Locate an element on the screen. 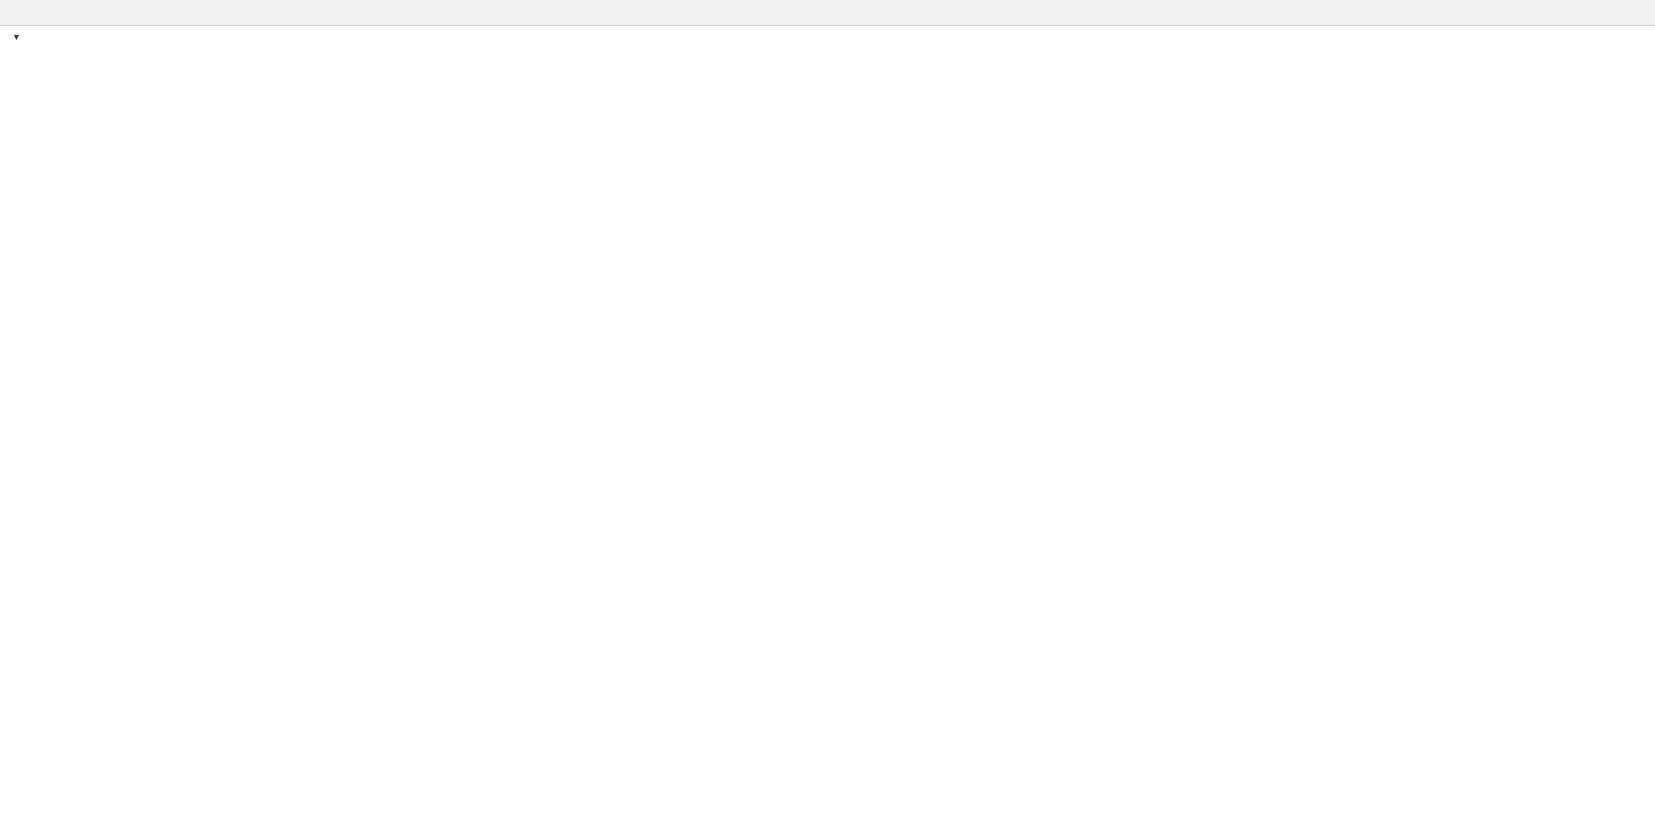  chevron-down-icon: ▼ is located at coordinates (16, 37).